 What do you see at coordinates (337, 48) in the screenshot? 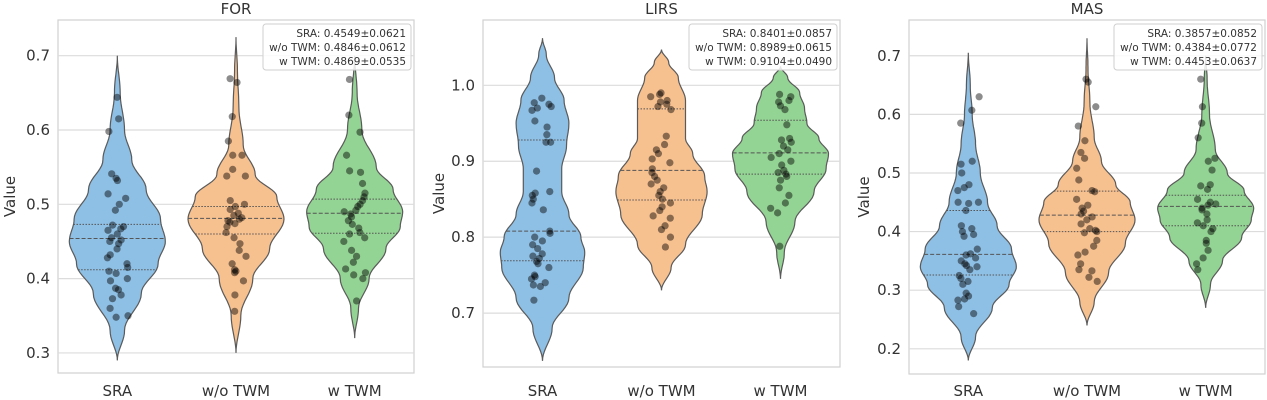
I see `legend-entry: w/o TWM: 0.4846±0.0612` at bounding box center [337, 48].